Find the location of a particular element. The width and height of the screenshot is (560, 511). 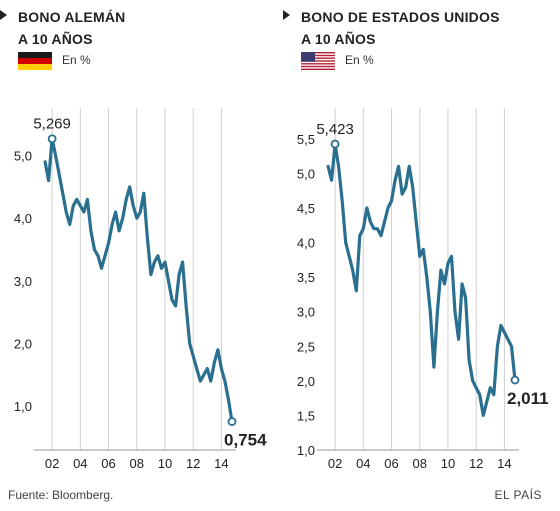

start-value-label: 5,423 is located at coordinates (335, 129).